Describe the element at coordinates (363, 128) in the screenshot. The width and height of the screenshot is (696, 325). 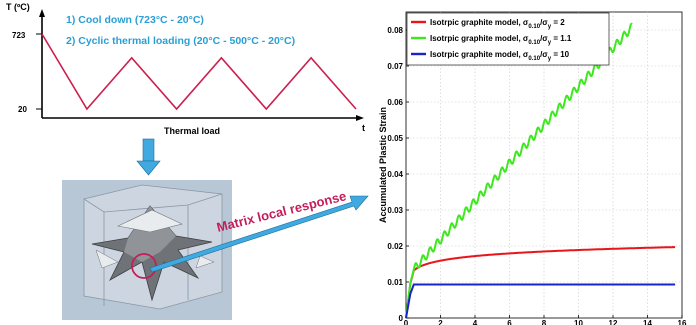
I see `time-axis-label: t` at that location.